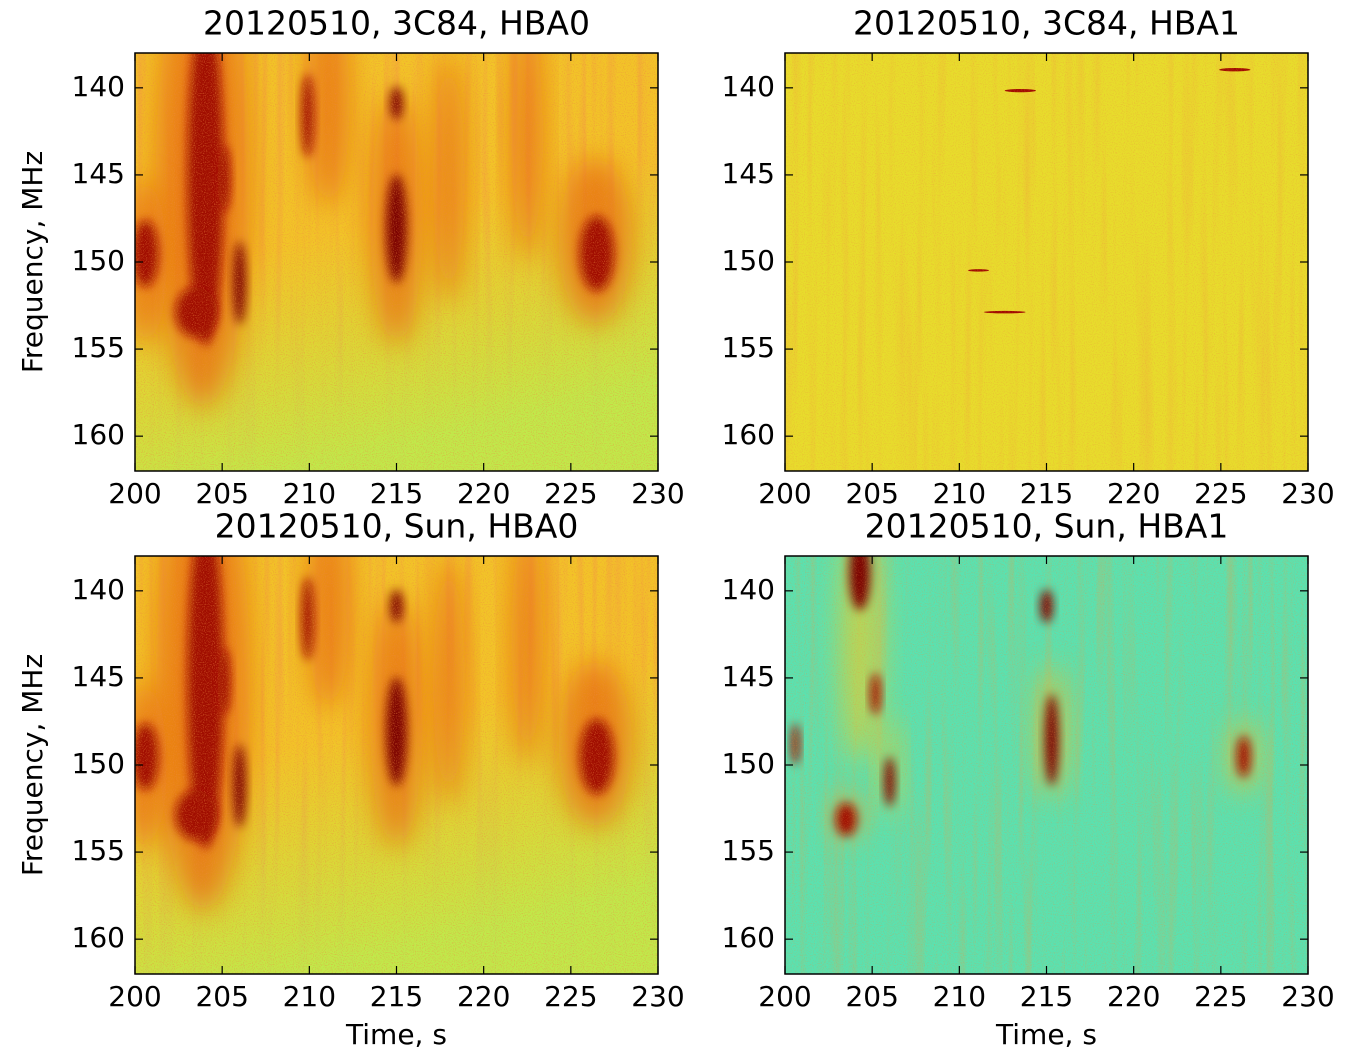 This screenshot has width=1350, height=1055. Describe the element at coordinates (396, 23) in the screenshot. I see `chart-title: 20120510, 3C84, HBA0` at that location.